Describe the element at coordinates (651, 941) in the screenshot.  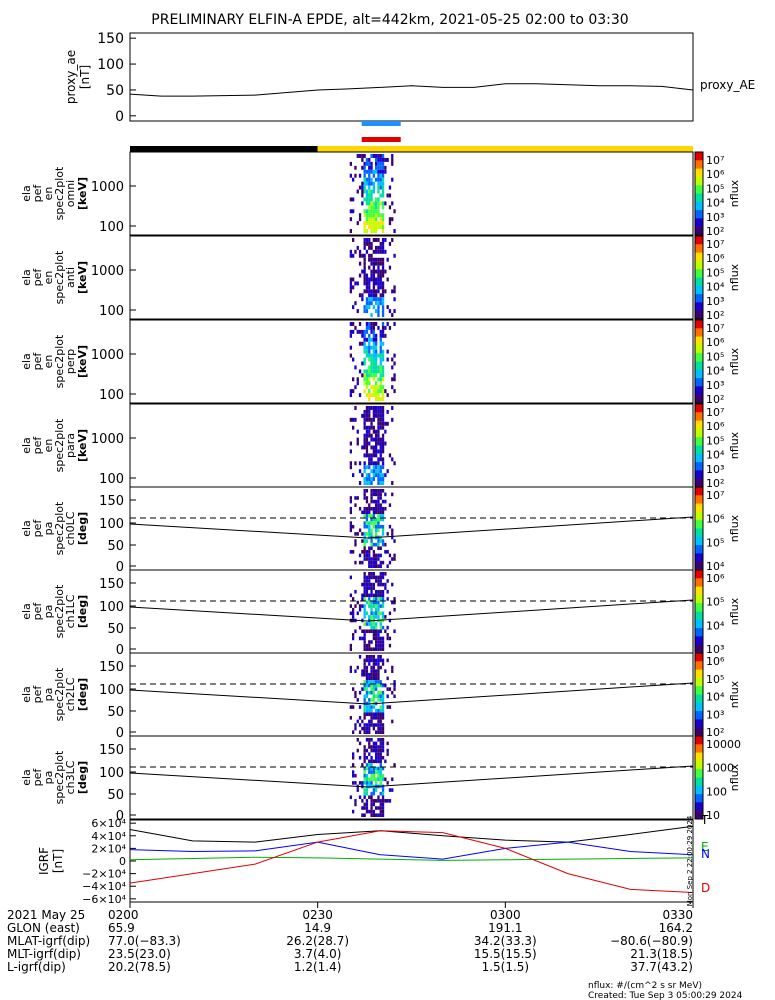
I see `axis-cell: −80.6(−80.9)` at that location.